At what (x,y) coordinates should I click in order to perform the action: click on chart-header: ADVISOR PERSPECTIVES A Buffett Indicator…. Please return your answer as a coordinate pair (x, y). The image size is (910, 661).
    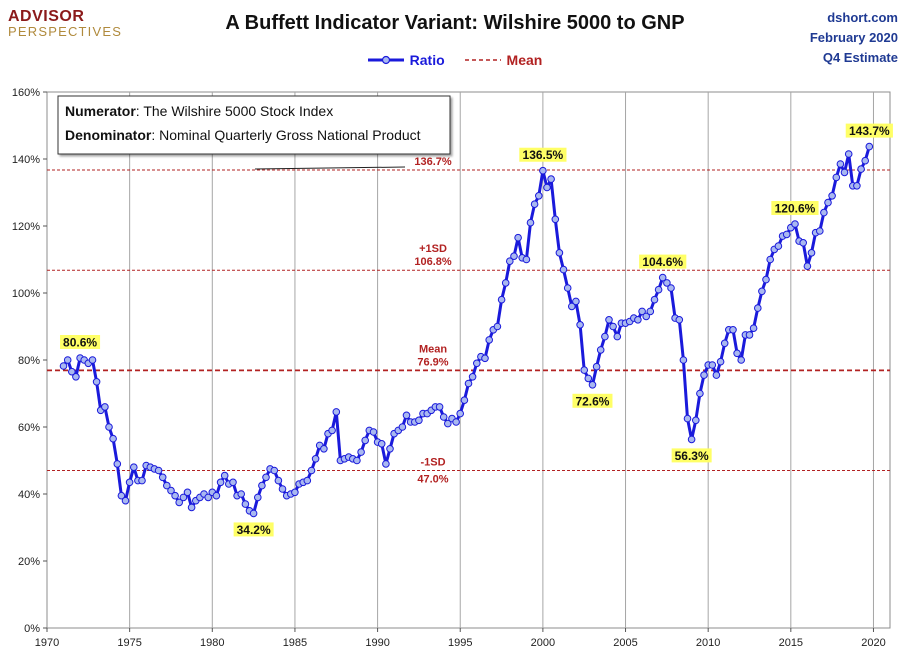
    Looking at the image, I should click on (455, 45).